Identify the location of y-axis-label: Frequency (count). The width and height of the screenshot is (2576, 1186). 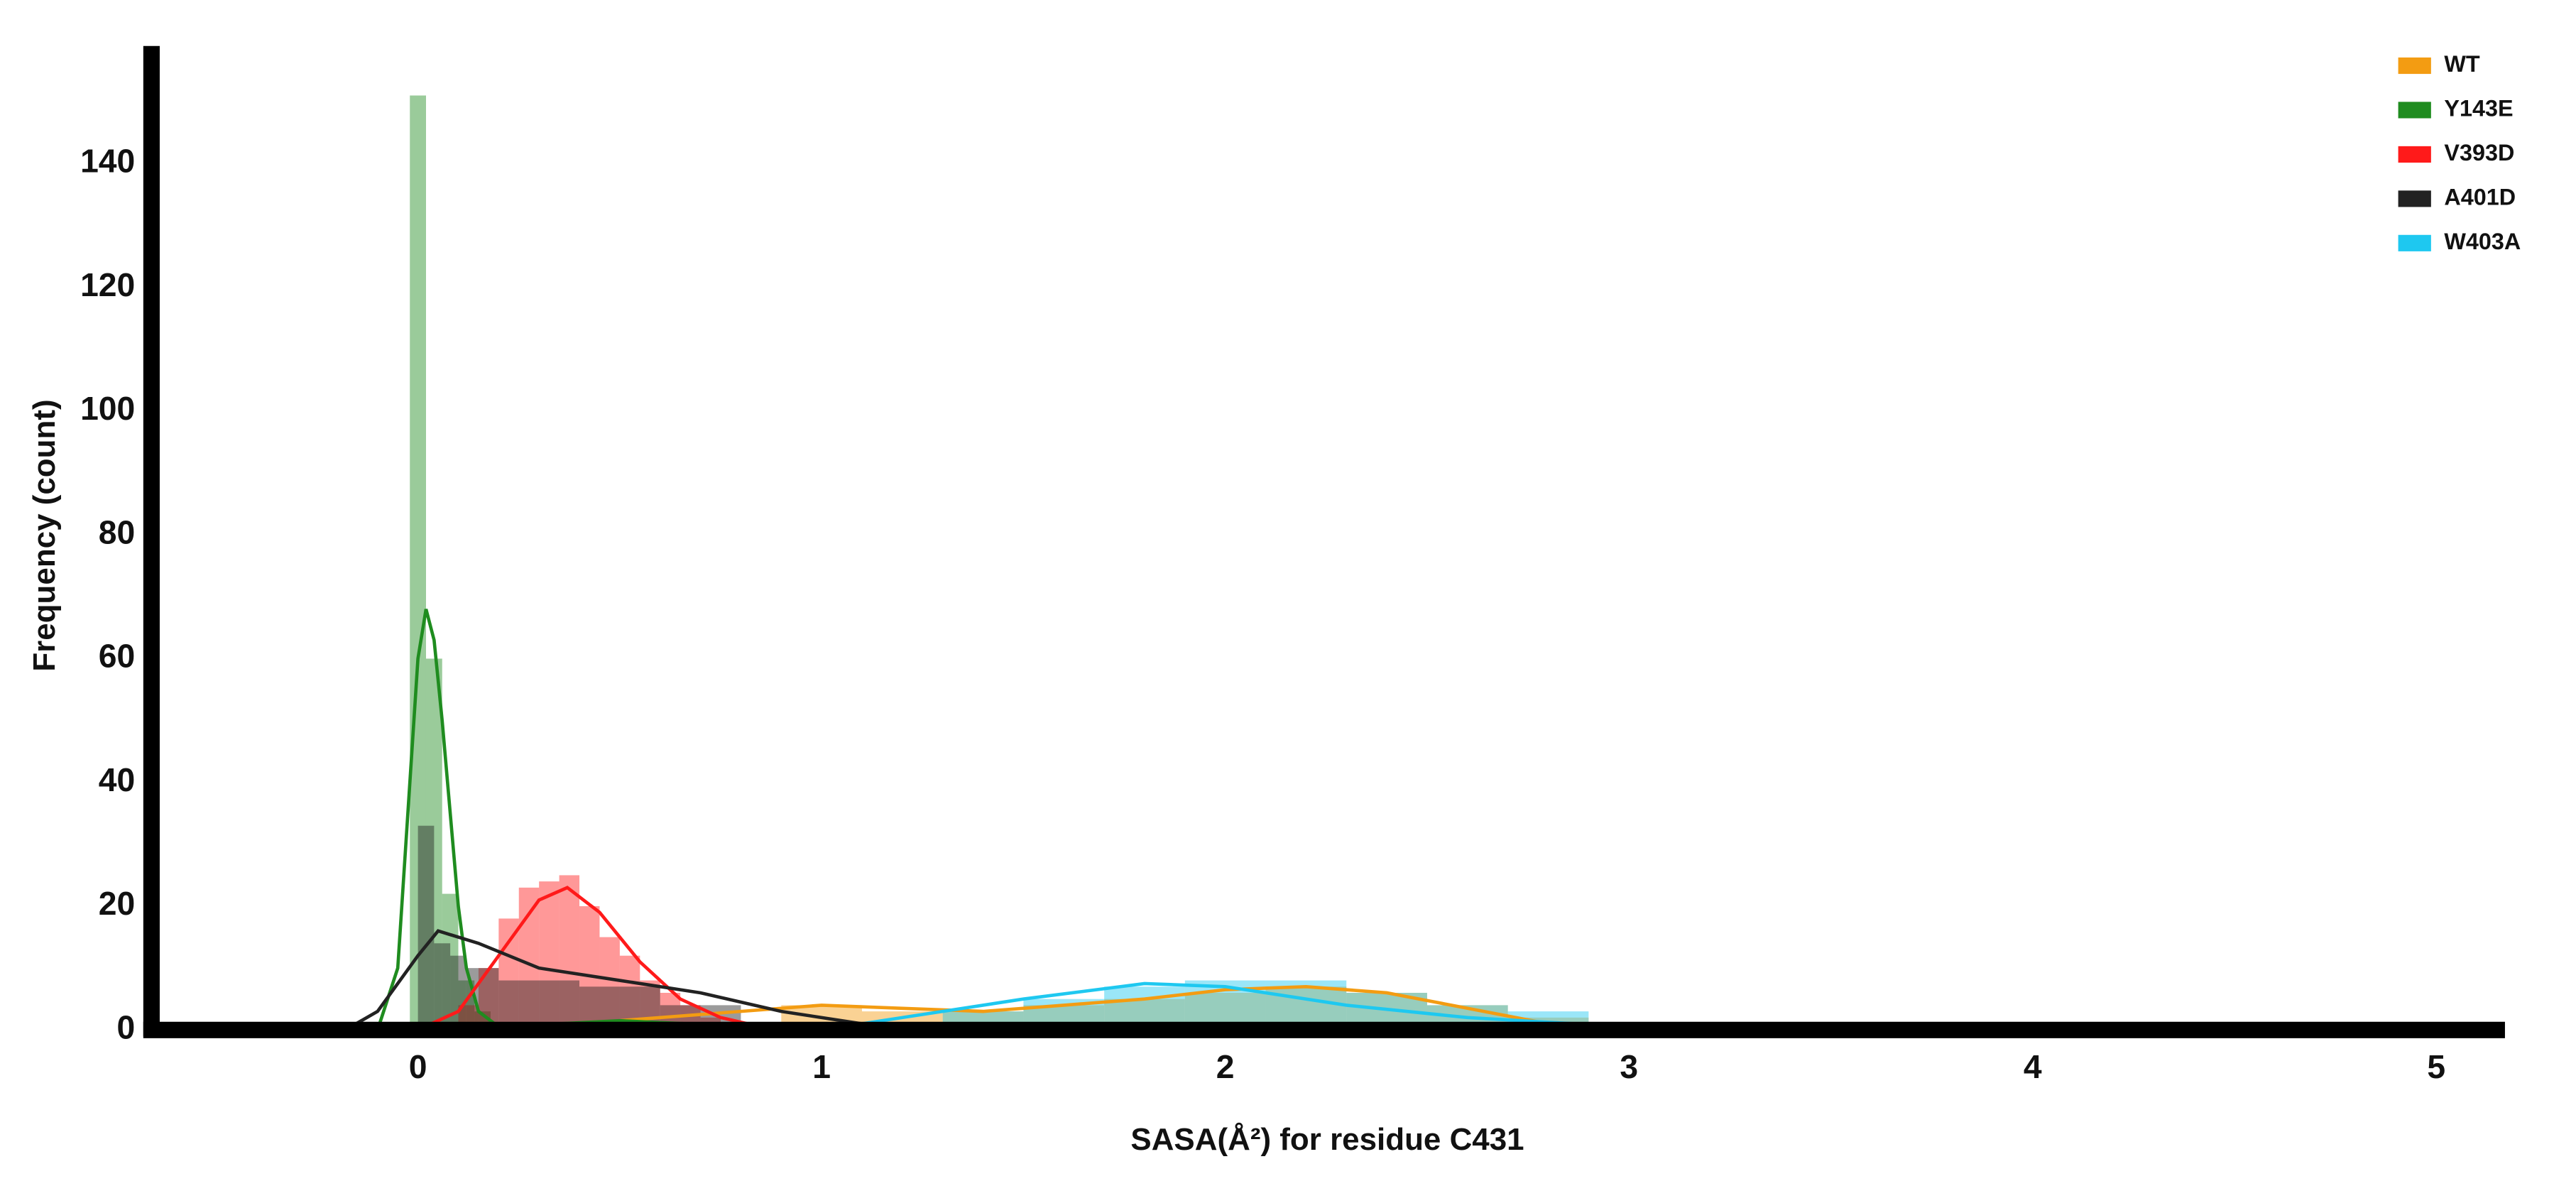
(44, 535).